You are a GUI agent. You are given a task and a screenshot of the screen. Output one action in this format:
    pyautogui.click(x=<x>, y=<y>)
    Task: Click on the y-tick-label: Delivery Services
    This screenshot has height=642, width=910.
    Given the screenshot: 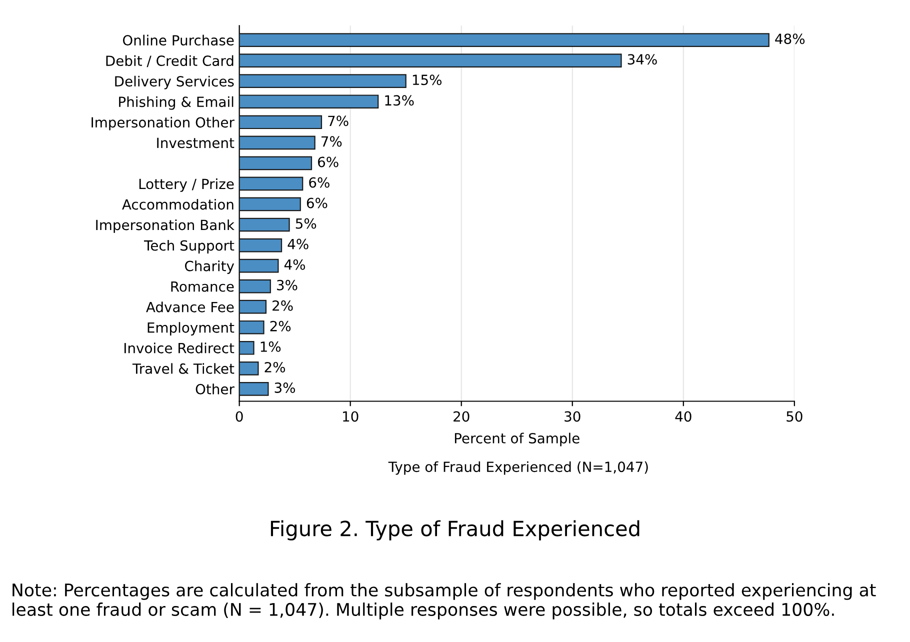 What is the action you would take?
    pyautogui.click(x=174, y=83)
    